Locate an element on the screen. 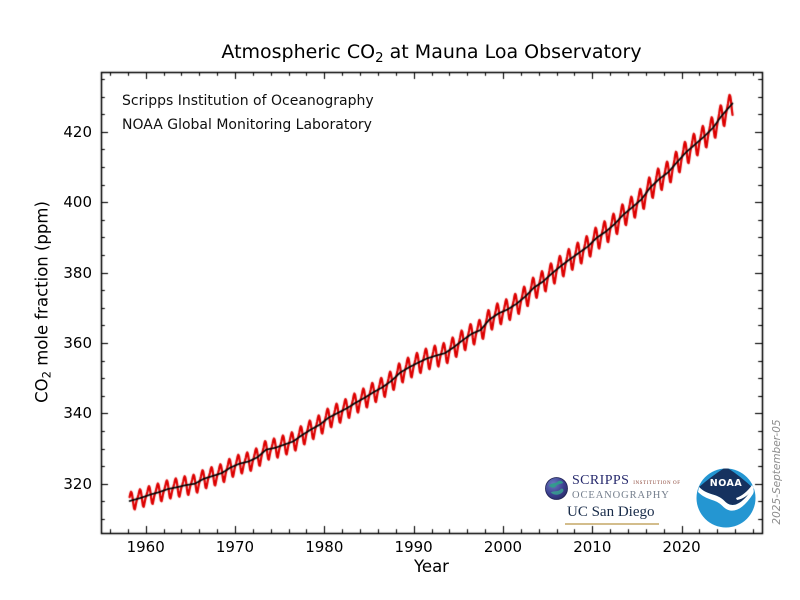 The width and height of the screenshot is (800, 600). y-tick-label: 400 is located at coordinates (77, 202).